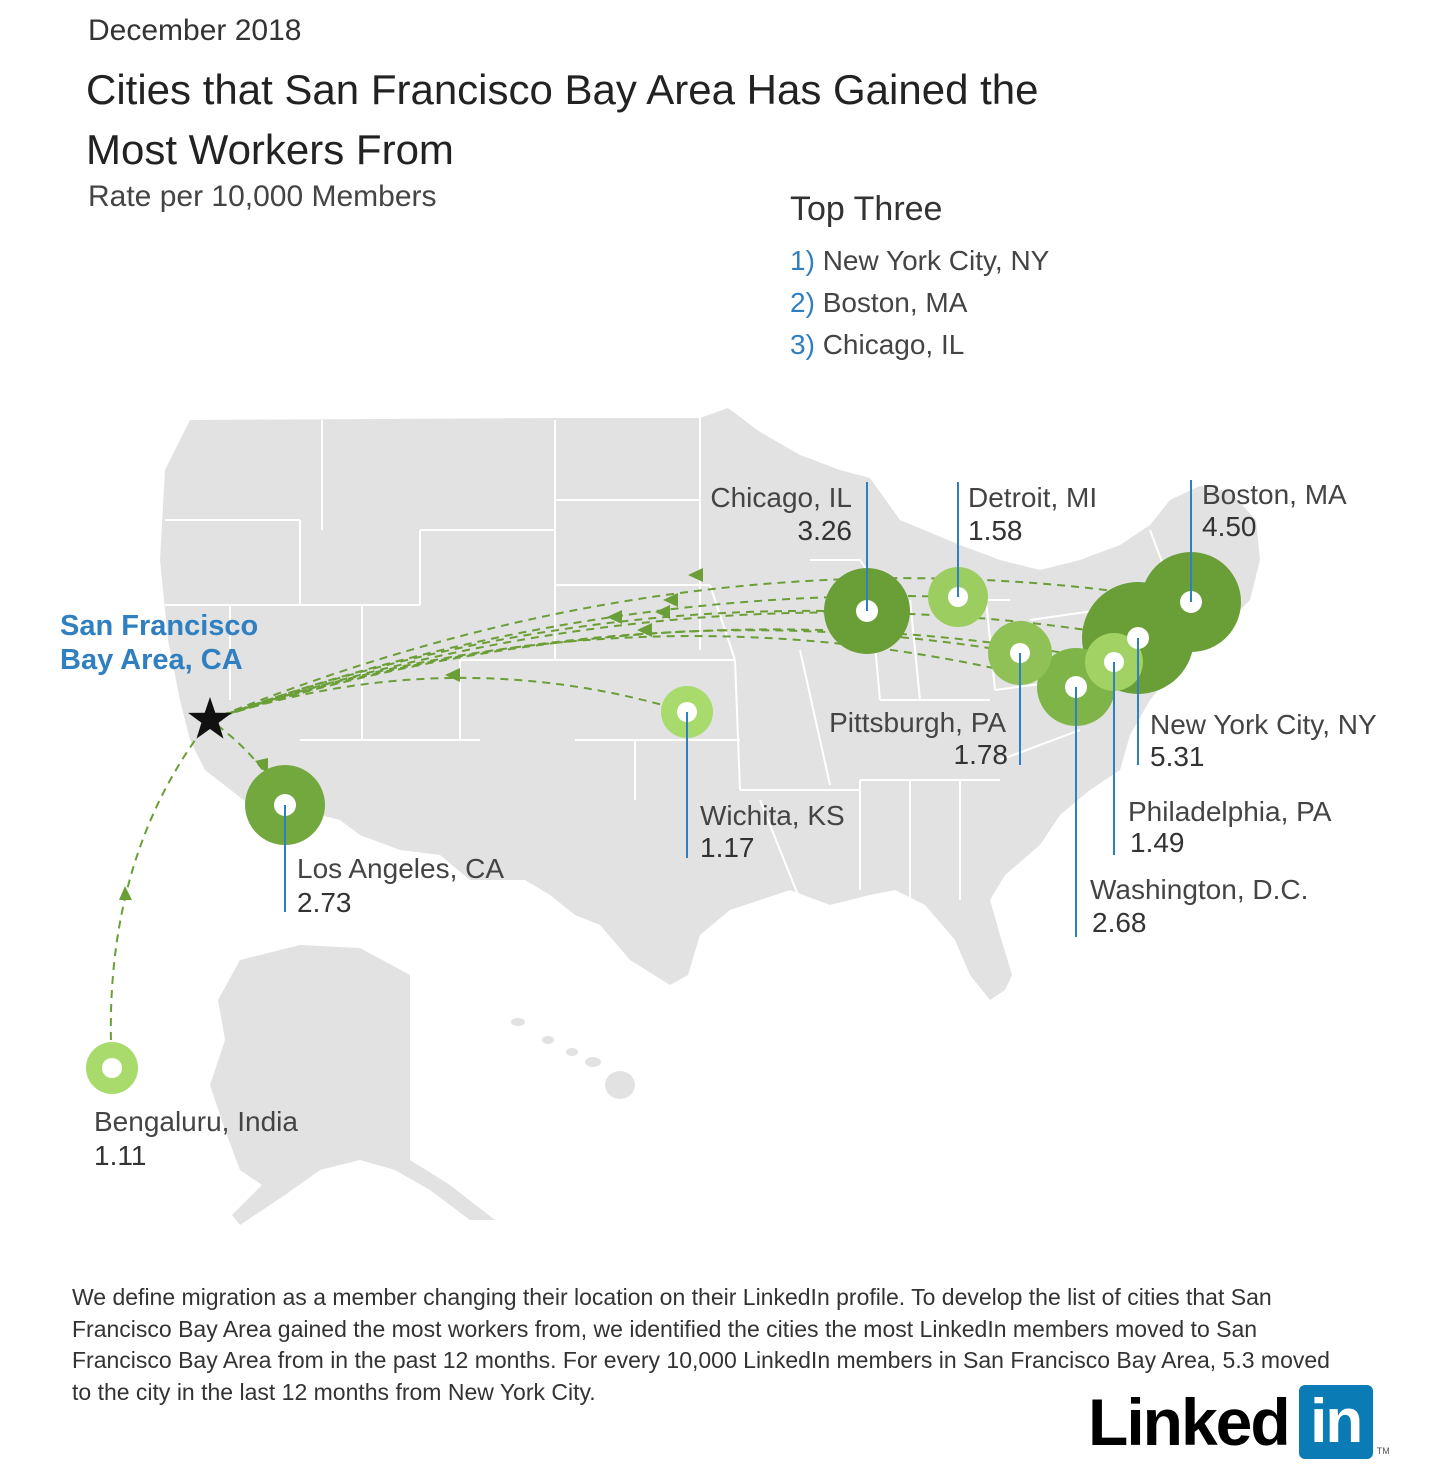 This screenshot has width=1444, height=1472. Describe the element at coordinates (866, 209) in the screenshot. I see `top-three-heading: Top Three` at that location.